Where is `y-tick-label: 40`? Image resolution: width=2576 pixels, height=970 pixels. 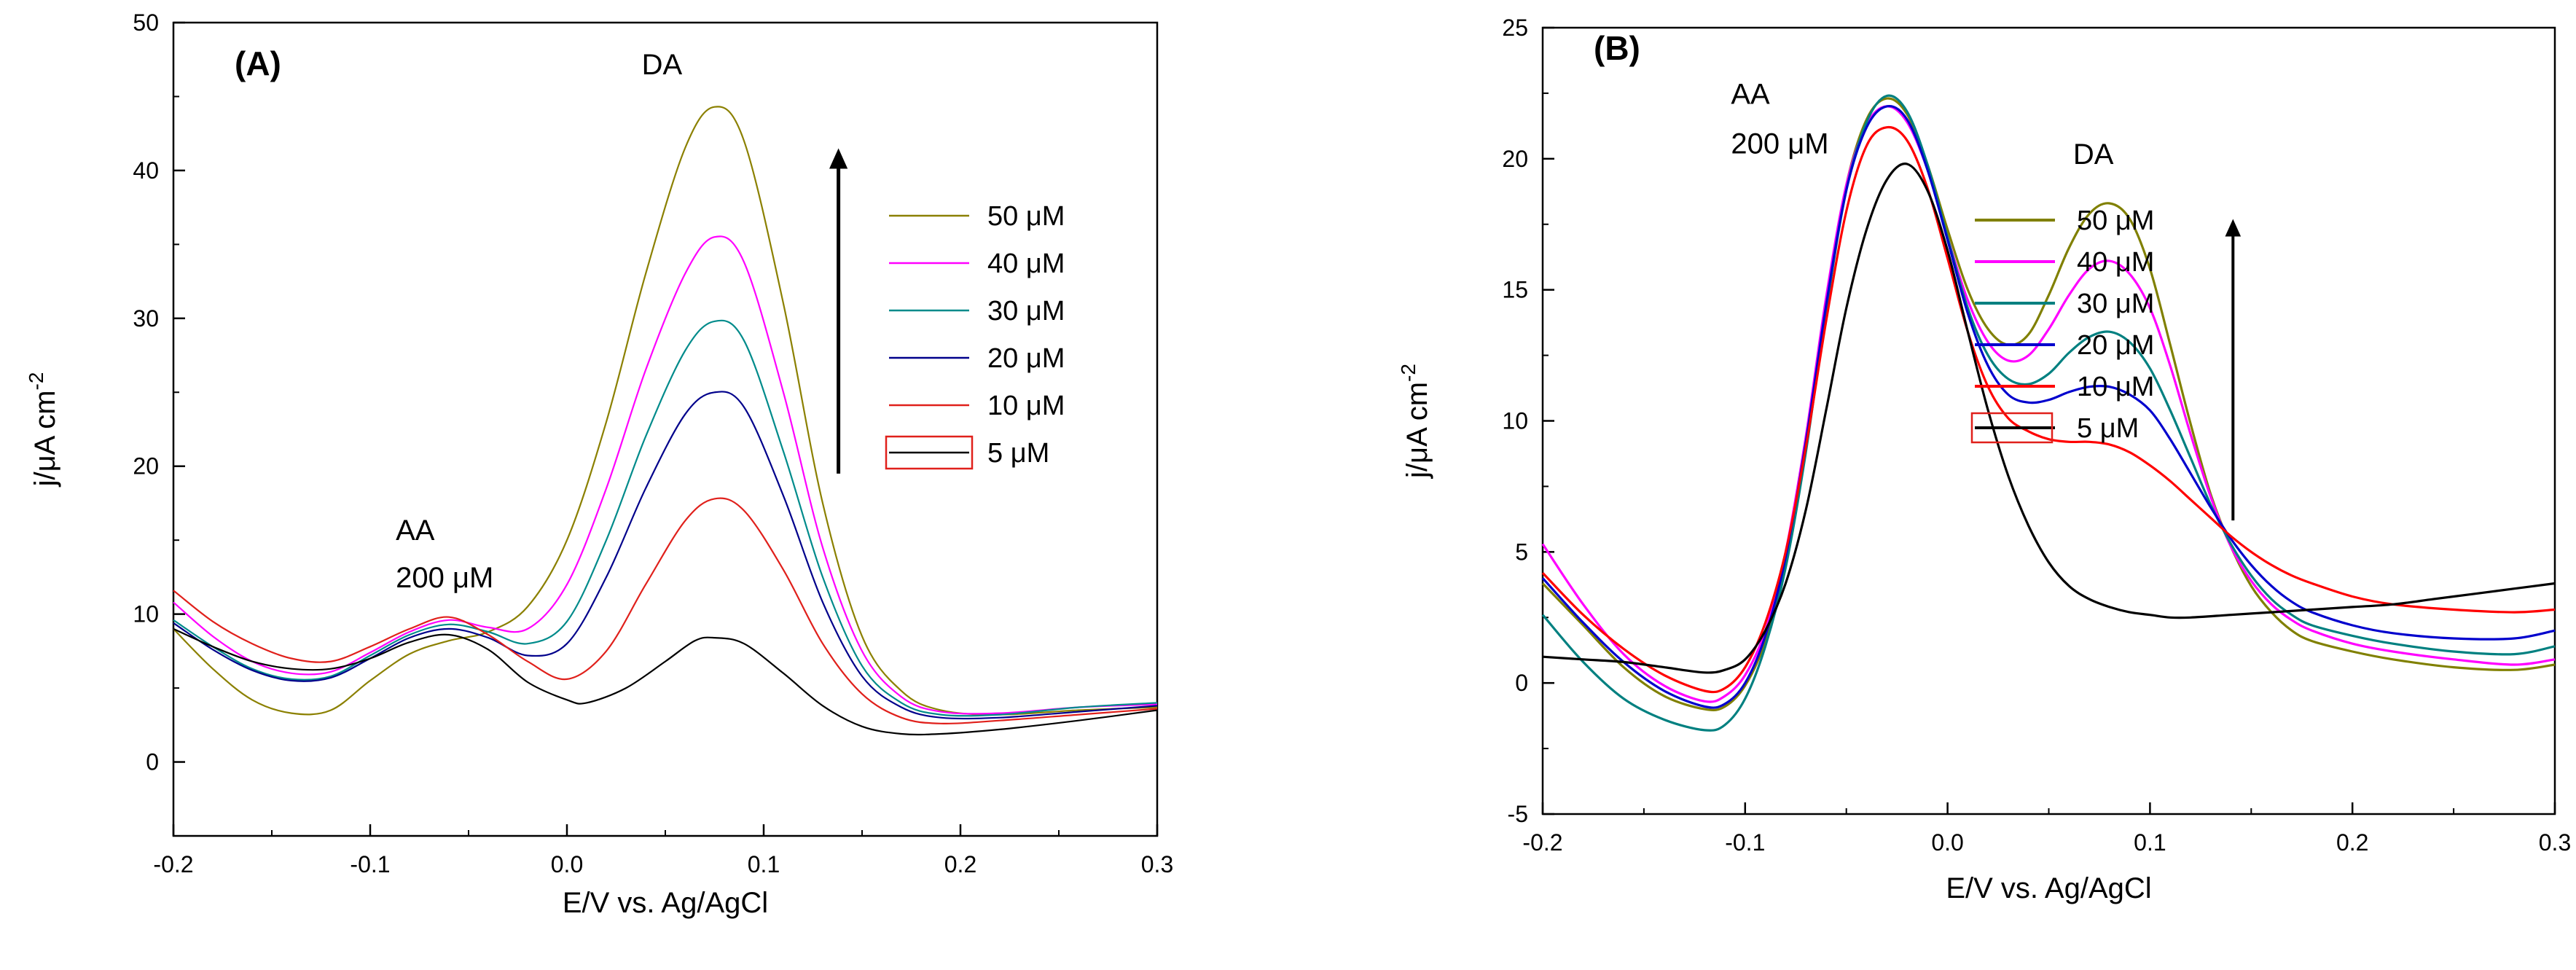
y-tick-label: 40 is located at coordinates (146, 170).